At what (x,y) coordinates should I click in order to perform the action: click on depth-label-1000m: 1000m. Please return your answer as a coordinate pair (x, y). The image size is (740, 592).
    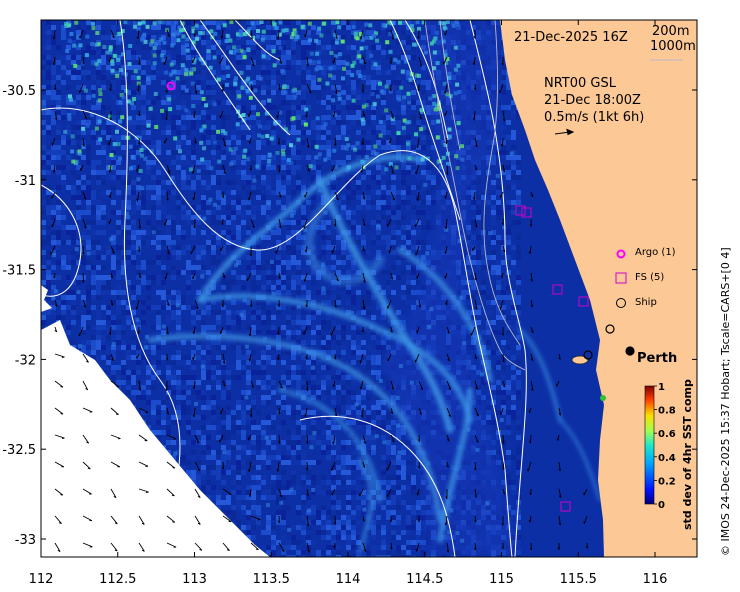
    Looking at the image, I should click on (673, 46).